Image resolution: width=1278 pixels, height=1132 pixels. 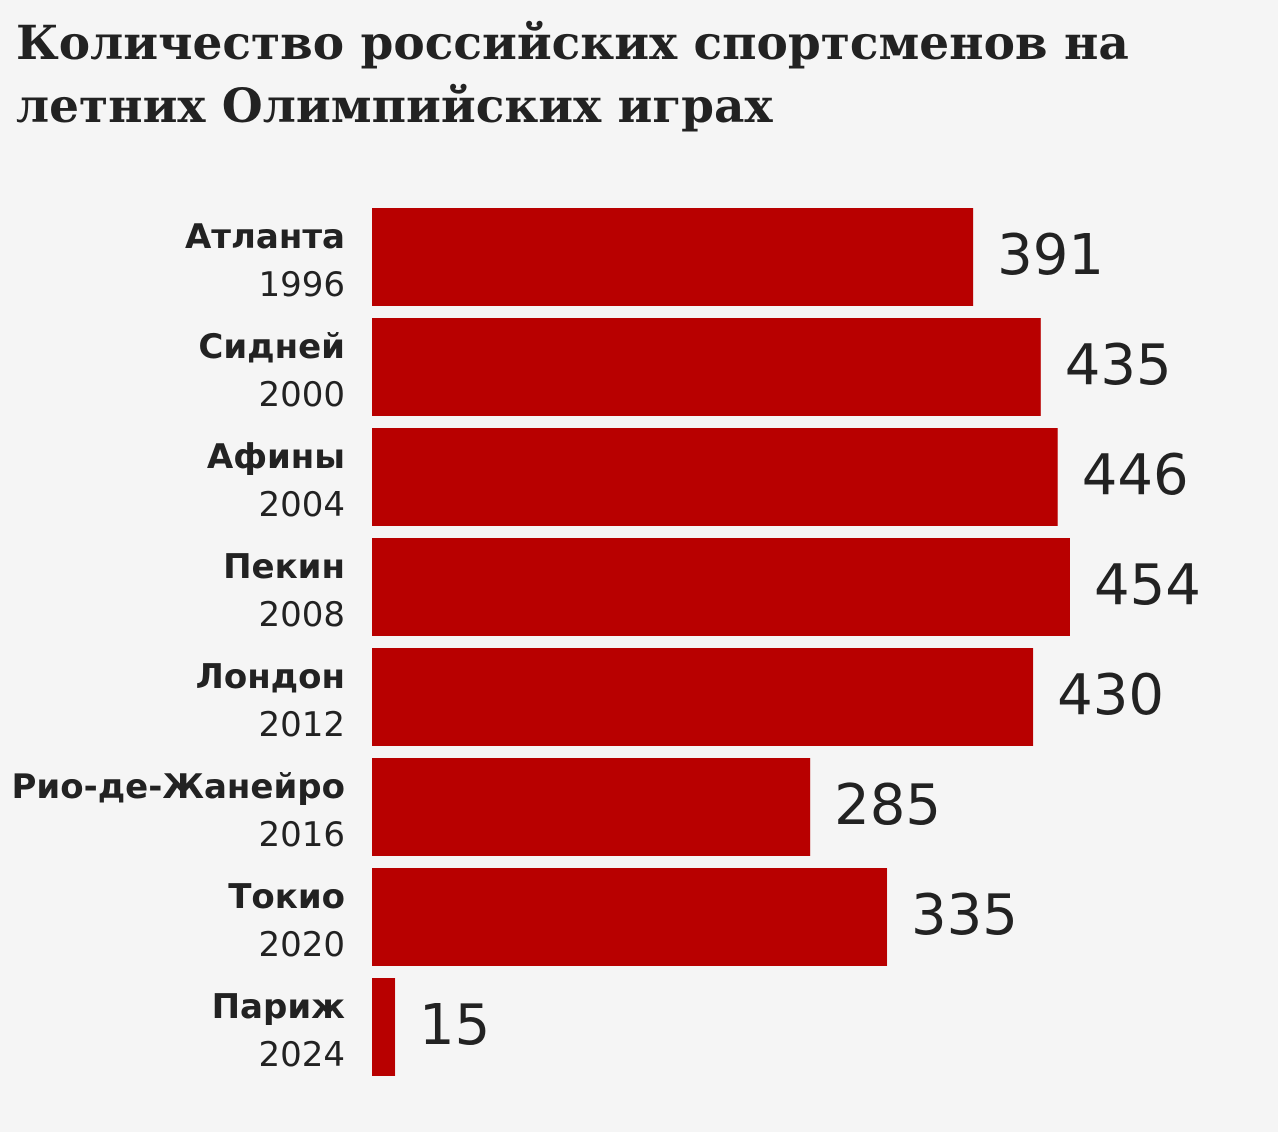 I want to click on data-label: 15, so click(x=454, y=1025).